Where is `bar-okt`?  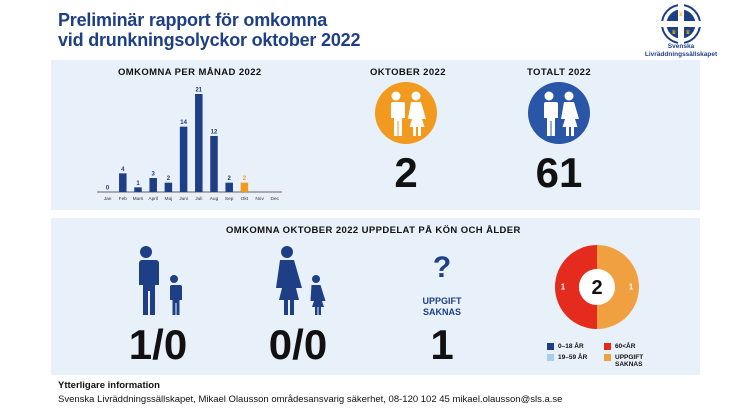 bar-okt is located at coordinates (244, 187).